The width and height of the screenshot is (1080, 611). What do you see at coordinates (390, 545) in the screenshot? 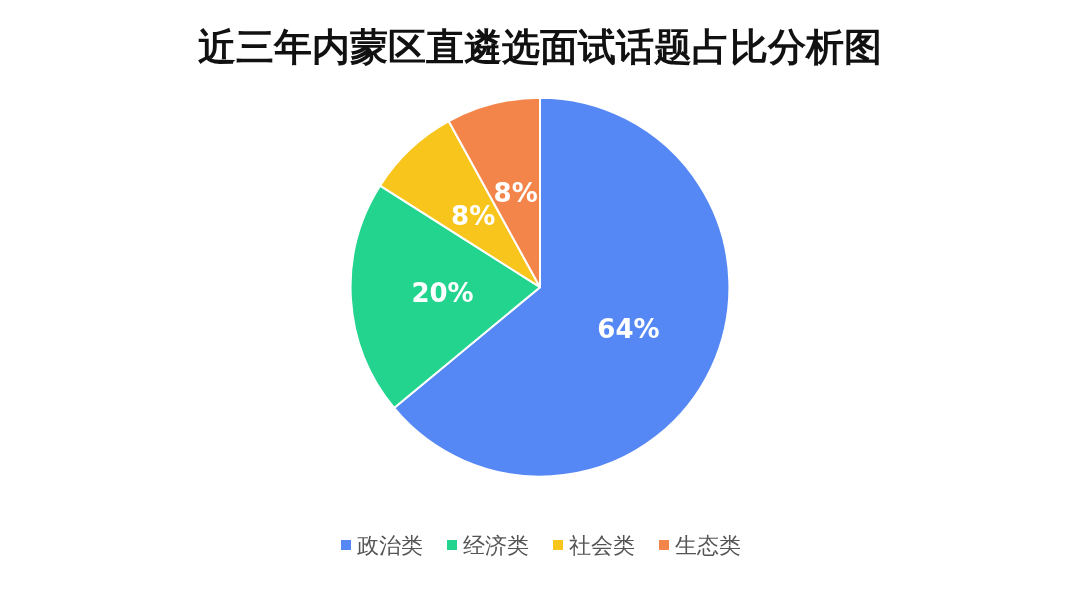
I see `legend-label: 政治类` at bounding box center [390, 545].